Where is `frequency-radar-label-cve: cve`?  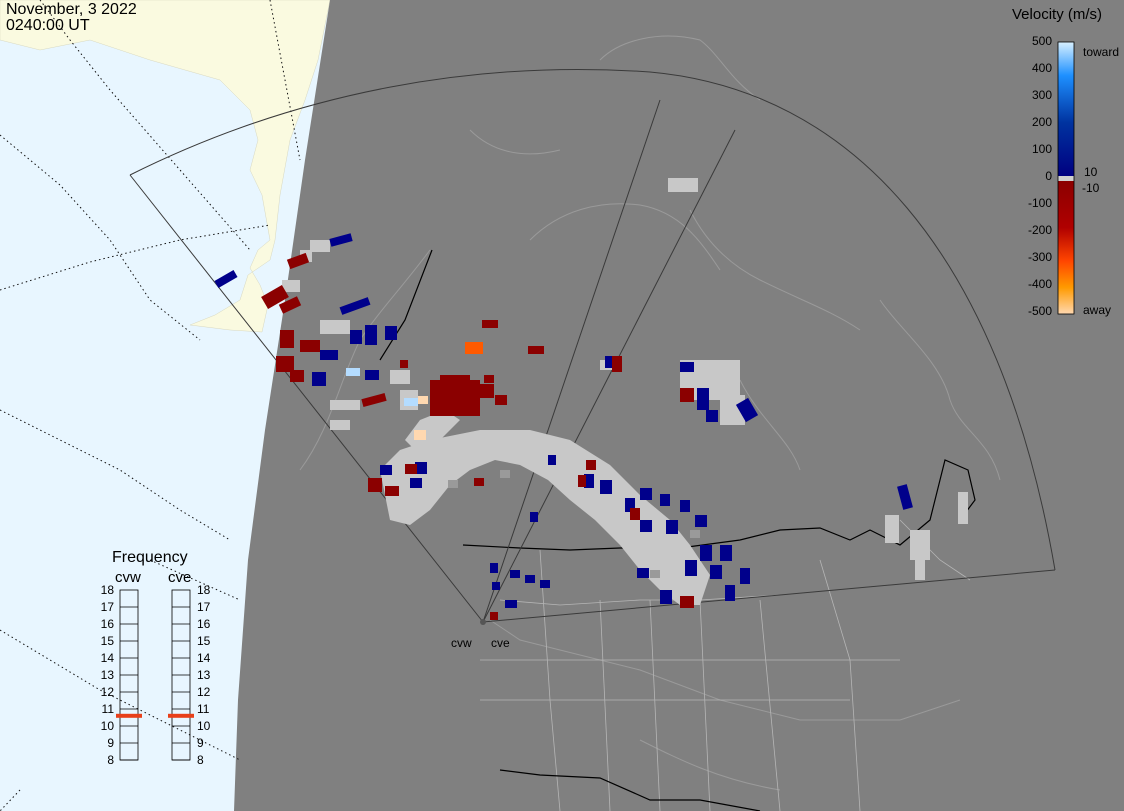
frequency-radar-label-cve: cve is located at coordinates (180, 577).